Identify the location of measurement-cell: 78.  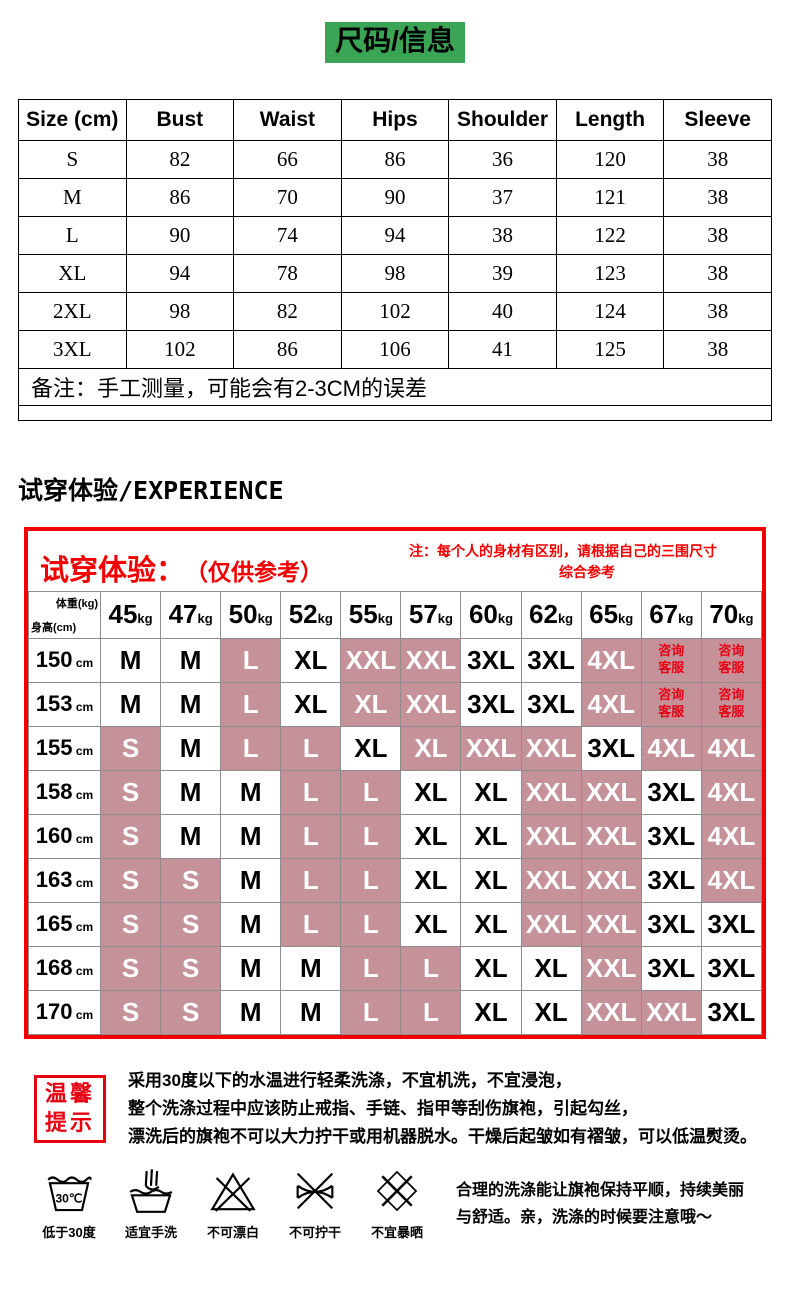
(287, 273).